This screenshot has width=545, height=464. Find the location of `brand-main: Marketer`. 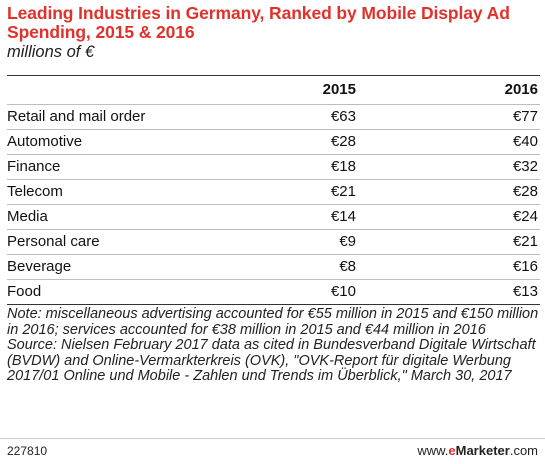

brand-main: Marketer is located at coordinates (482, 450).